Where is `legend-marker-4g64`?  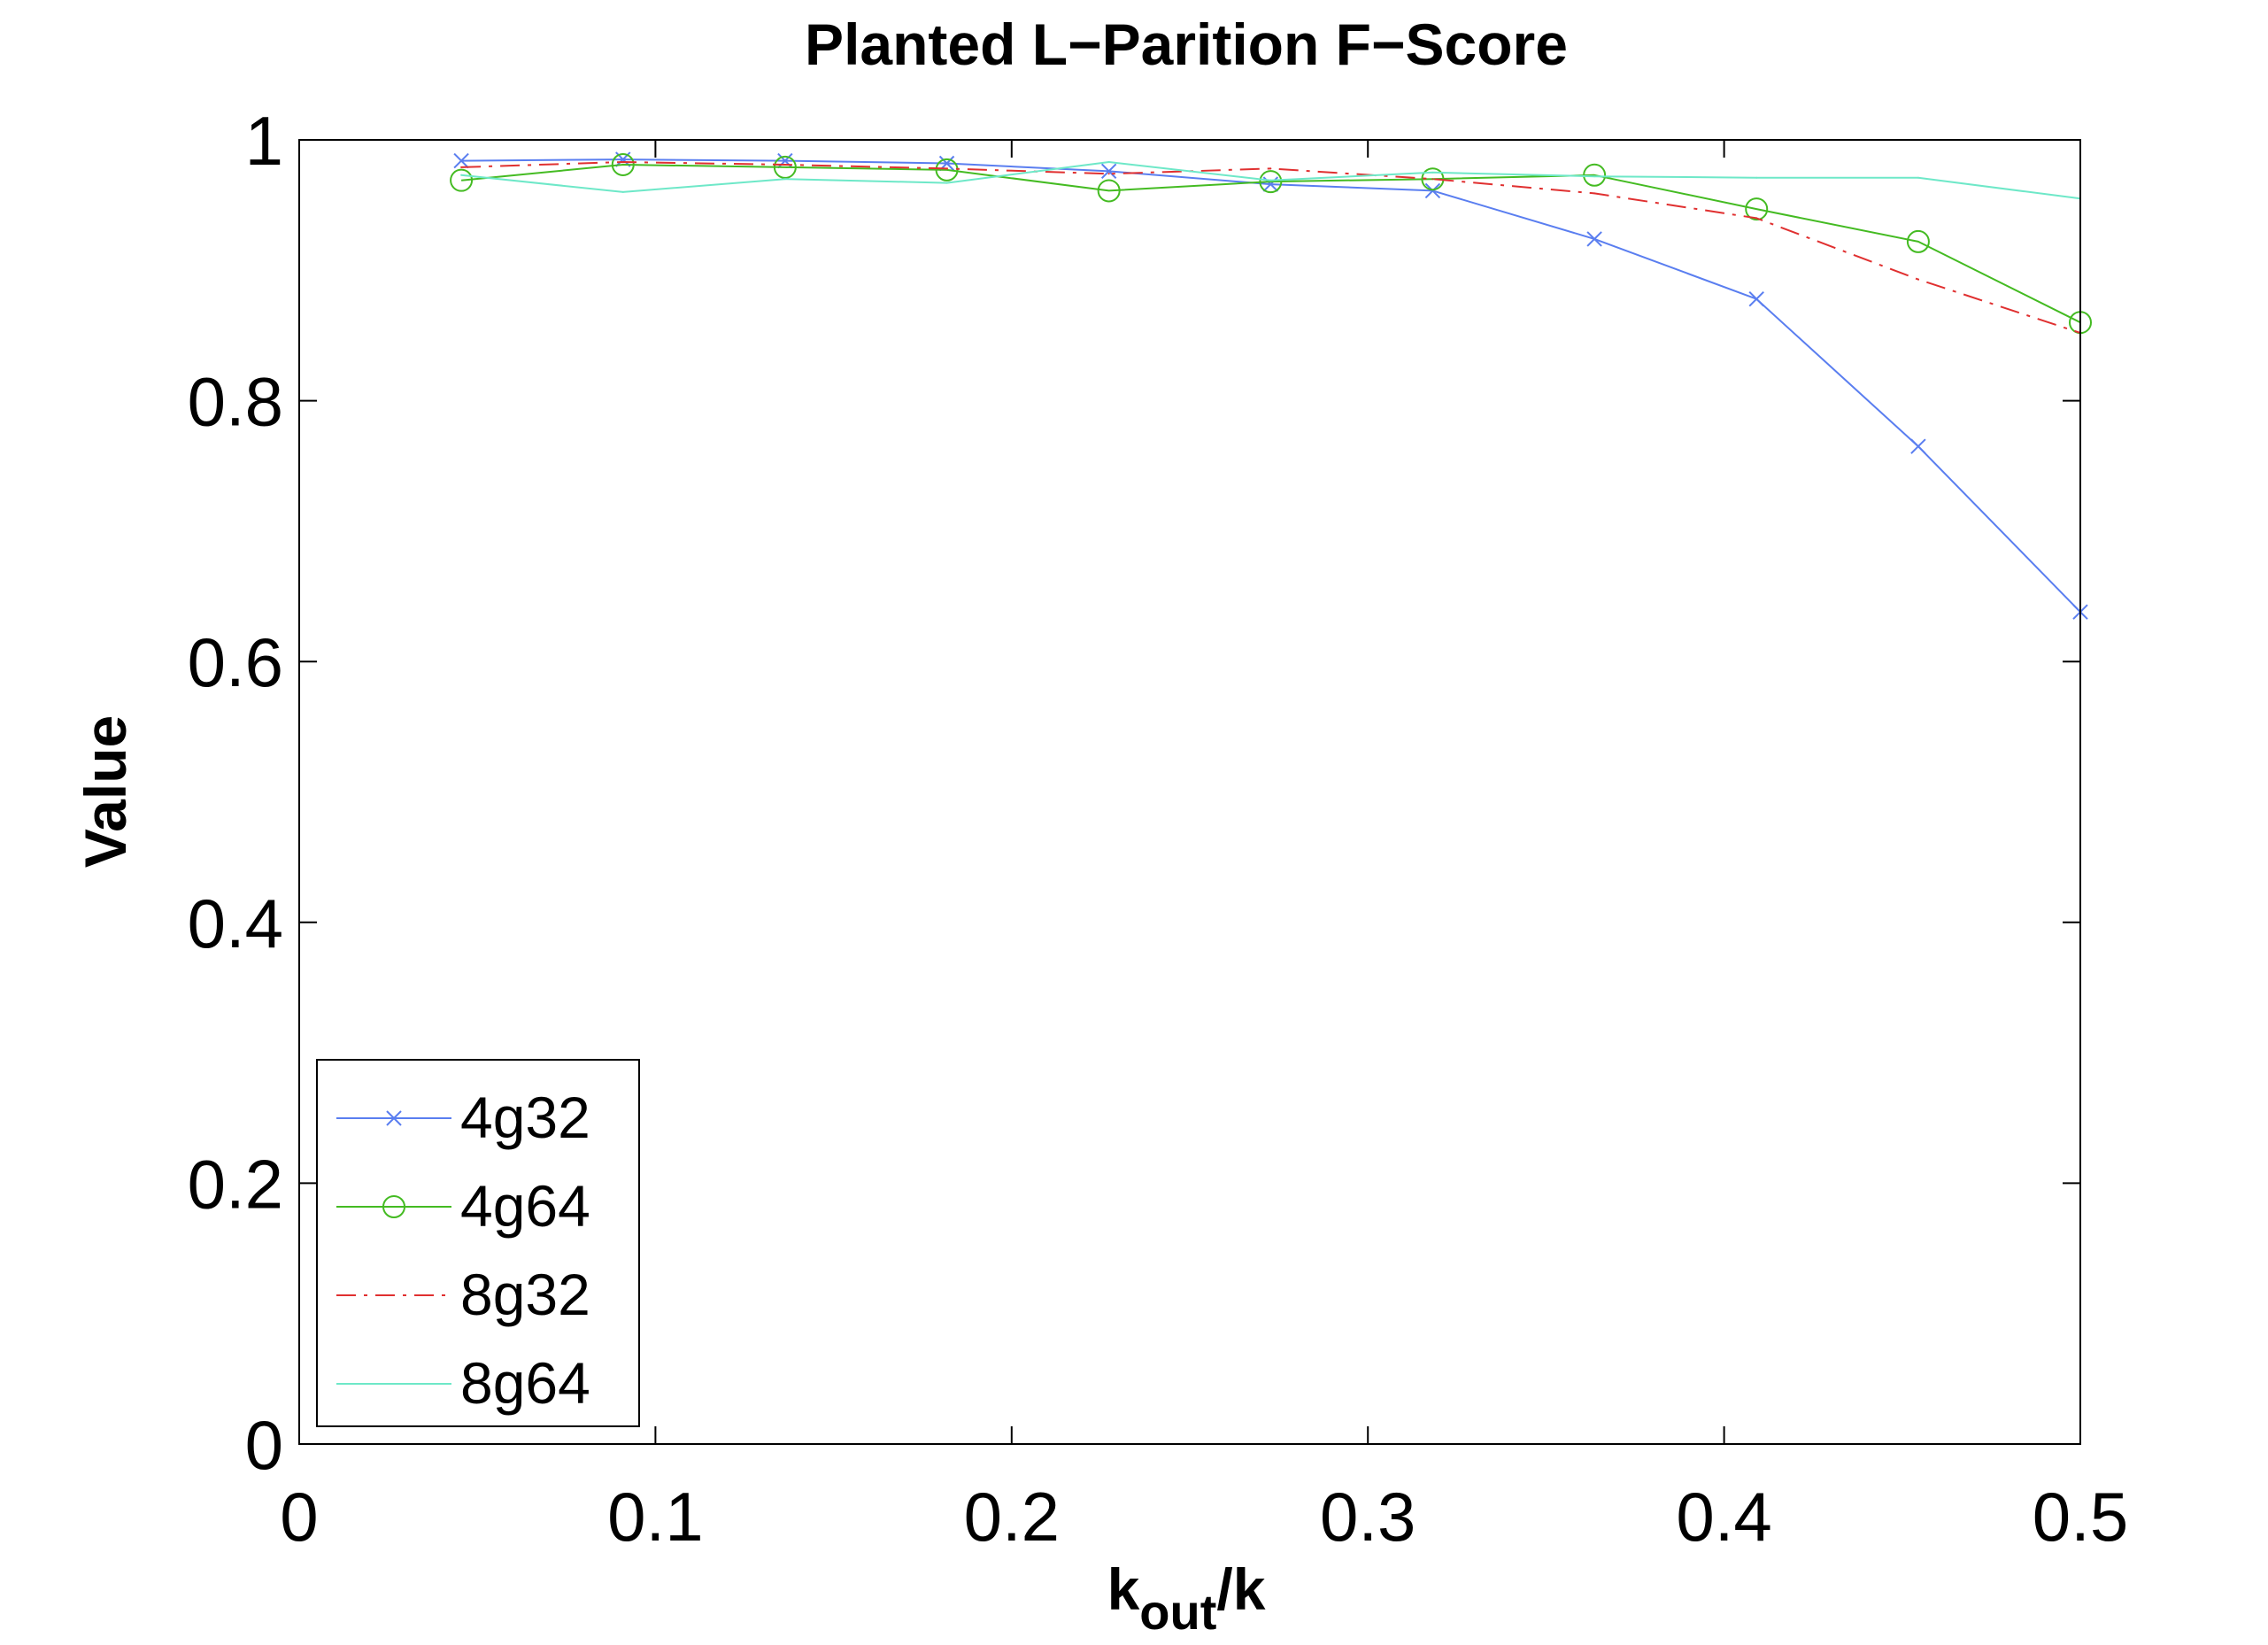
legend-marker-4g64 is located at coordinates (393, 1207).